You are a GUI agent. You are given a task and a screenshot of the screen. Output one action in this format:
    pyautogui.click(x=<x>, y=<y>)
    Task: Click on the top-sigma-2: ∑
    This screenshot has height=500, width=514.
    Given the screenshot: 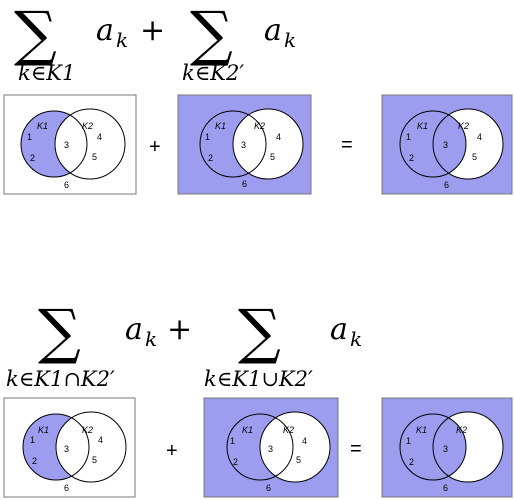 What is the action you would take?
    pyautogui.click(x=211, y=34)
    